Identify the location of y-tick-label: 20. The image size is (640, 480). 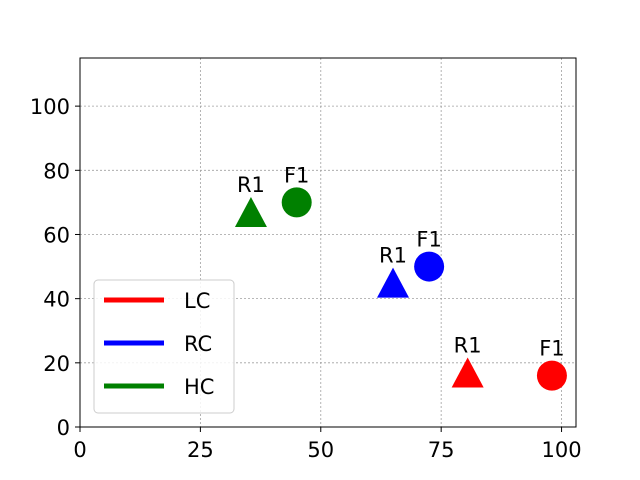
(56, 364).